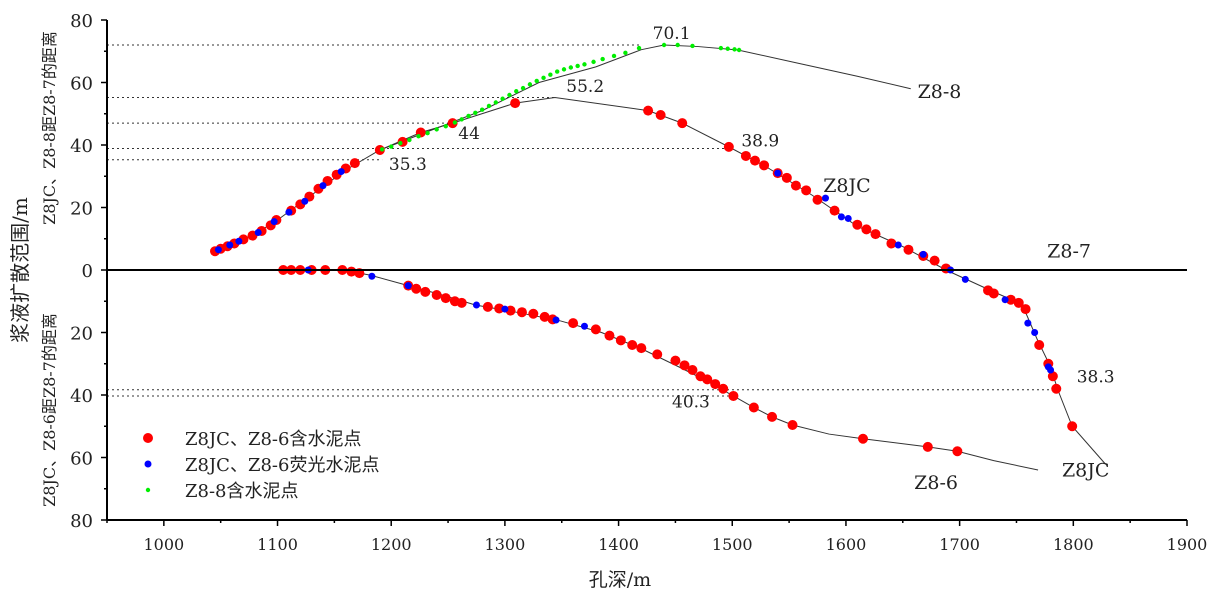 The width and height of the screenshot is (1212, 595). What do you see at coordinates (1085, 470) in the screenshot?
I see `curve-label: Z8JC` at bounding box center [1085, 470].